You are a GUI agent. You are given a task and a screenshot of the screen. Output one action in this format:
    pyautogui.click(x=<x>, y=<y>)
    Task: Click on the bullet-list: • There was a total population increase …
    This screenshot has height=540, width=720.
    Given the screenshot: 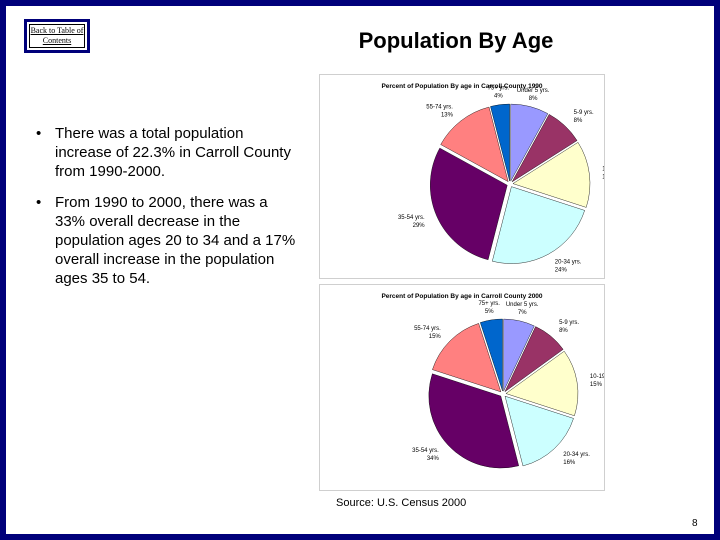 What is the action you would take?
    pyautogui.click(x=165, y=212)
    